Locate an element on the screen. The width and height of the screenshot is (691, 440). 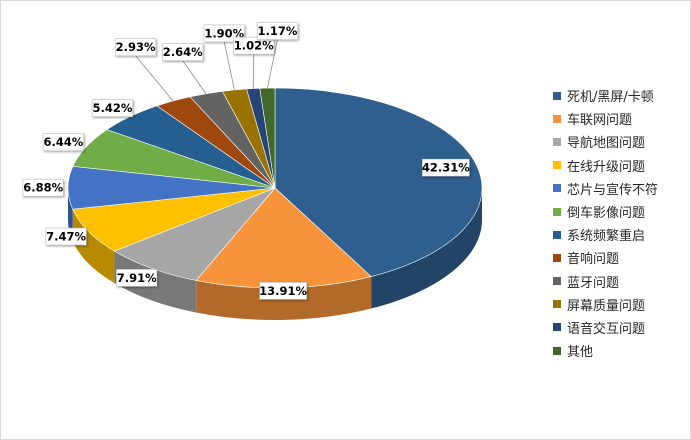
legend-item: 屏幕质量问题 is located at coordinates (619, 304).